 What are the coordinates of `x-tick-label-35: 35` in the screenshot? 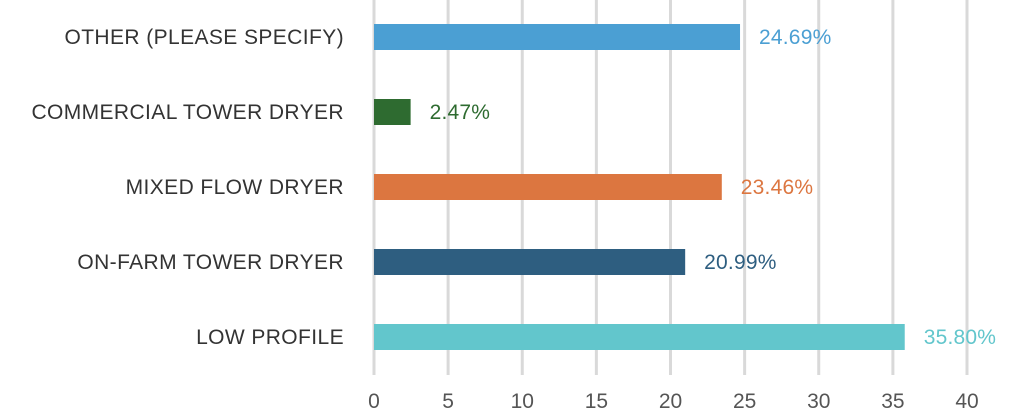 It's located at (892, 401).